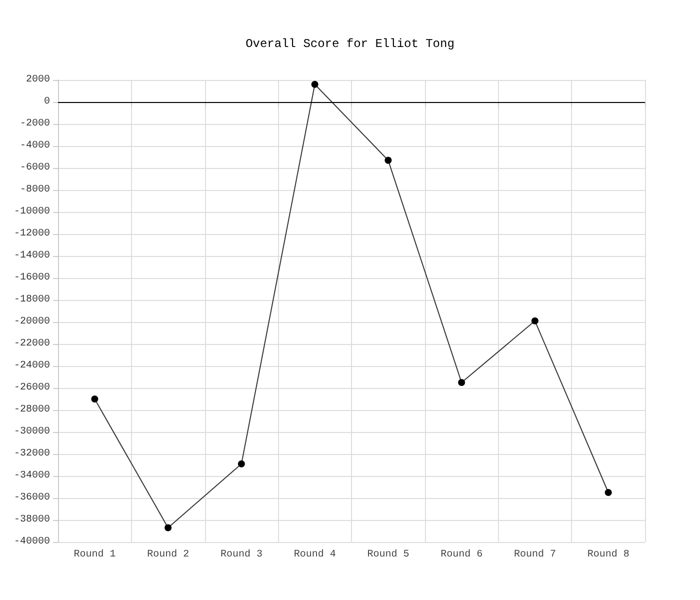  What do you see at coordinates (32, 454) in the screenshot?
I see `y-tick-label: -32000` at bounding box center [32, 454].